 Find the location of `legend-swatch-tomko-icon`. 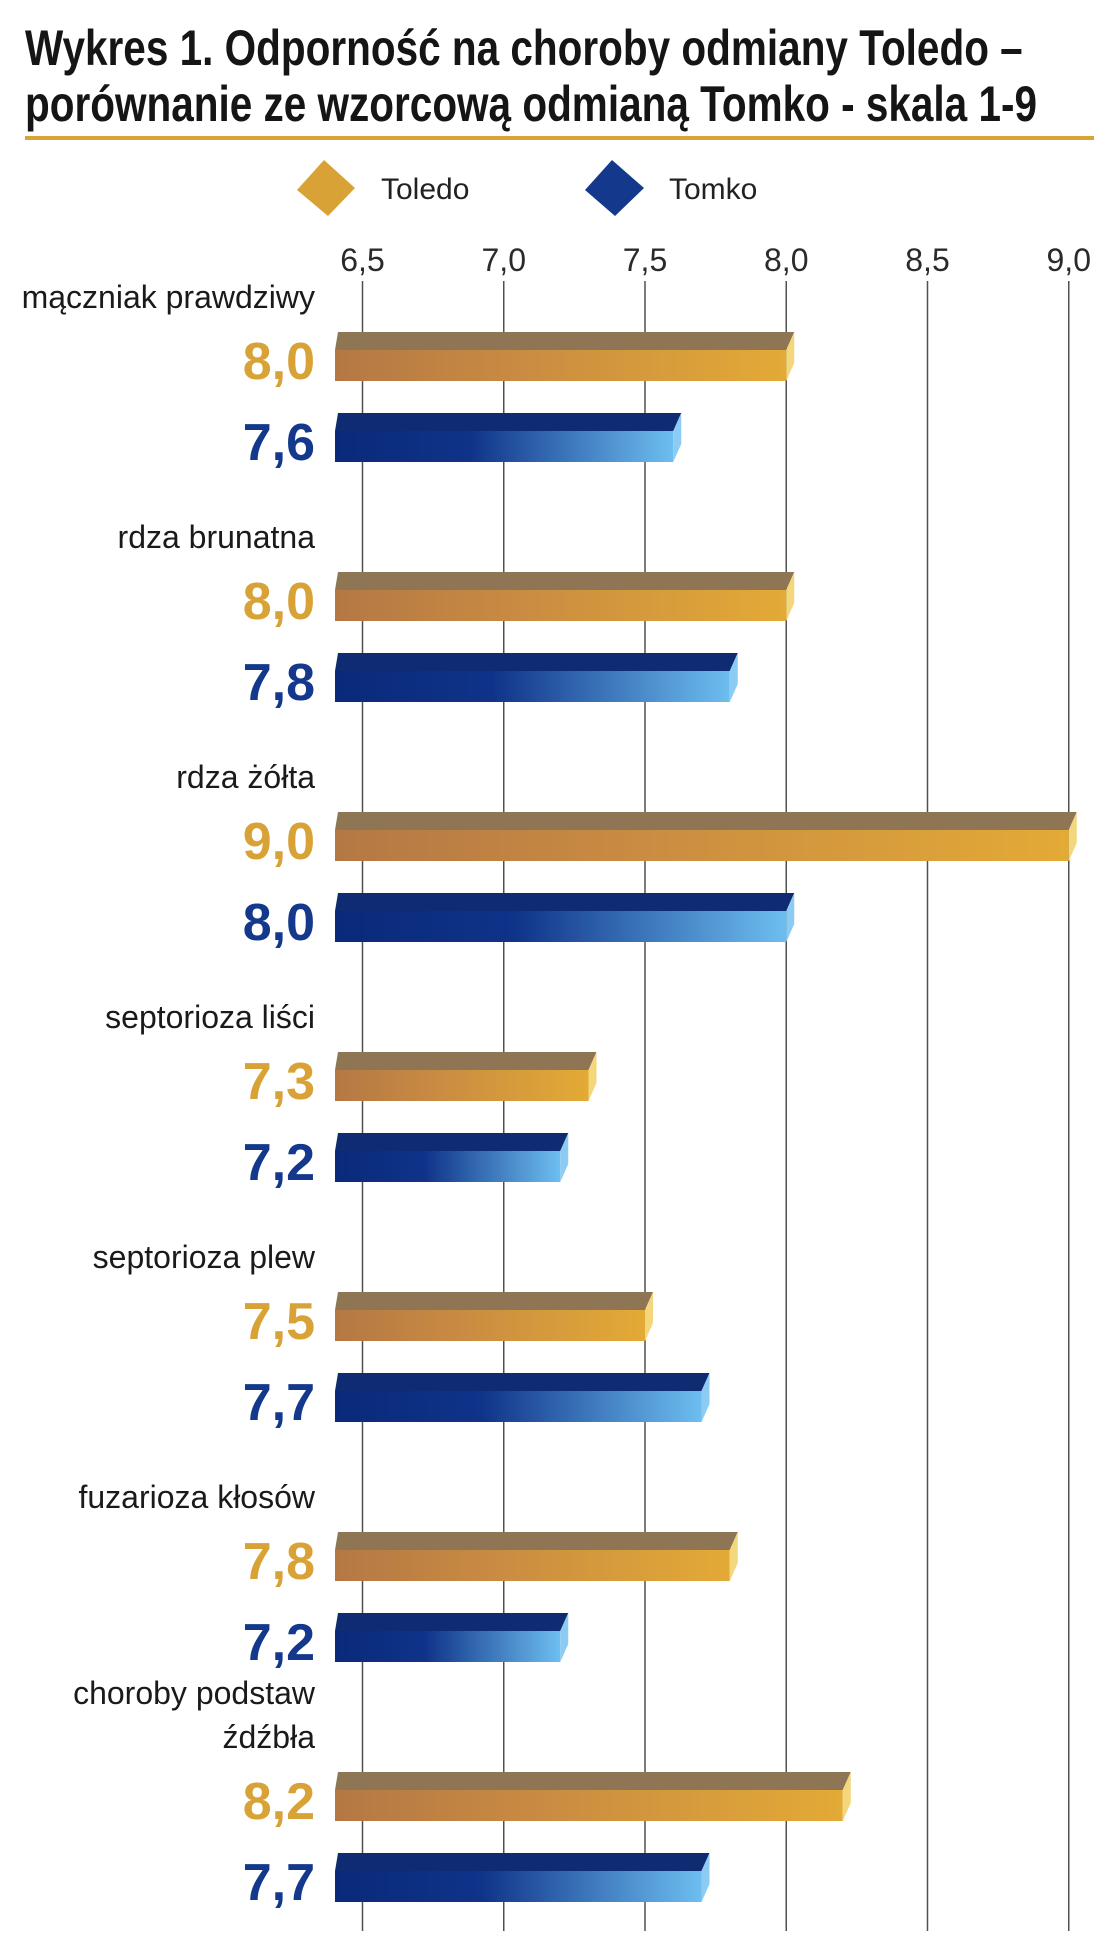

legend-swatch-tomko-icon is located at coordinates (614, 188).